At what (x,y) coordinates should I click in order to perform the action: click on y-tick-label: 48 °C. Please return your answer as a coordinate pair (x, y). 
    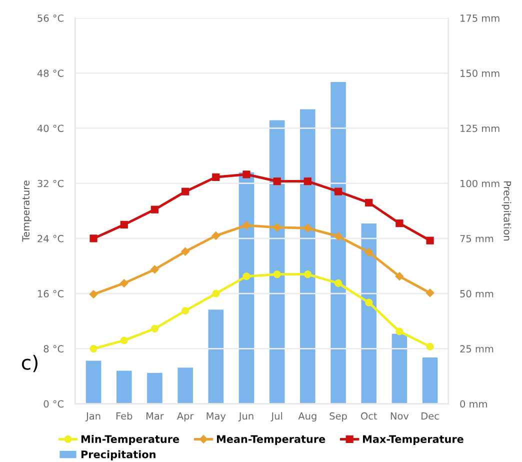
    Looking at the image, I should click on (50, 73).